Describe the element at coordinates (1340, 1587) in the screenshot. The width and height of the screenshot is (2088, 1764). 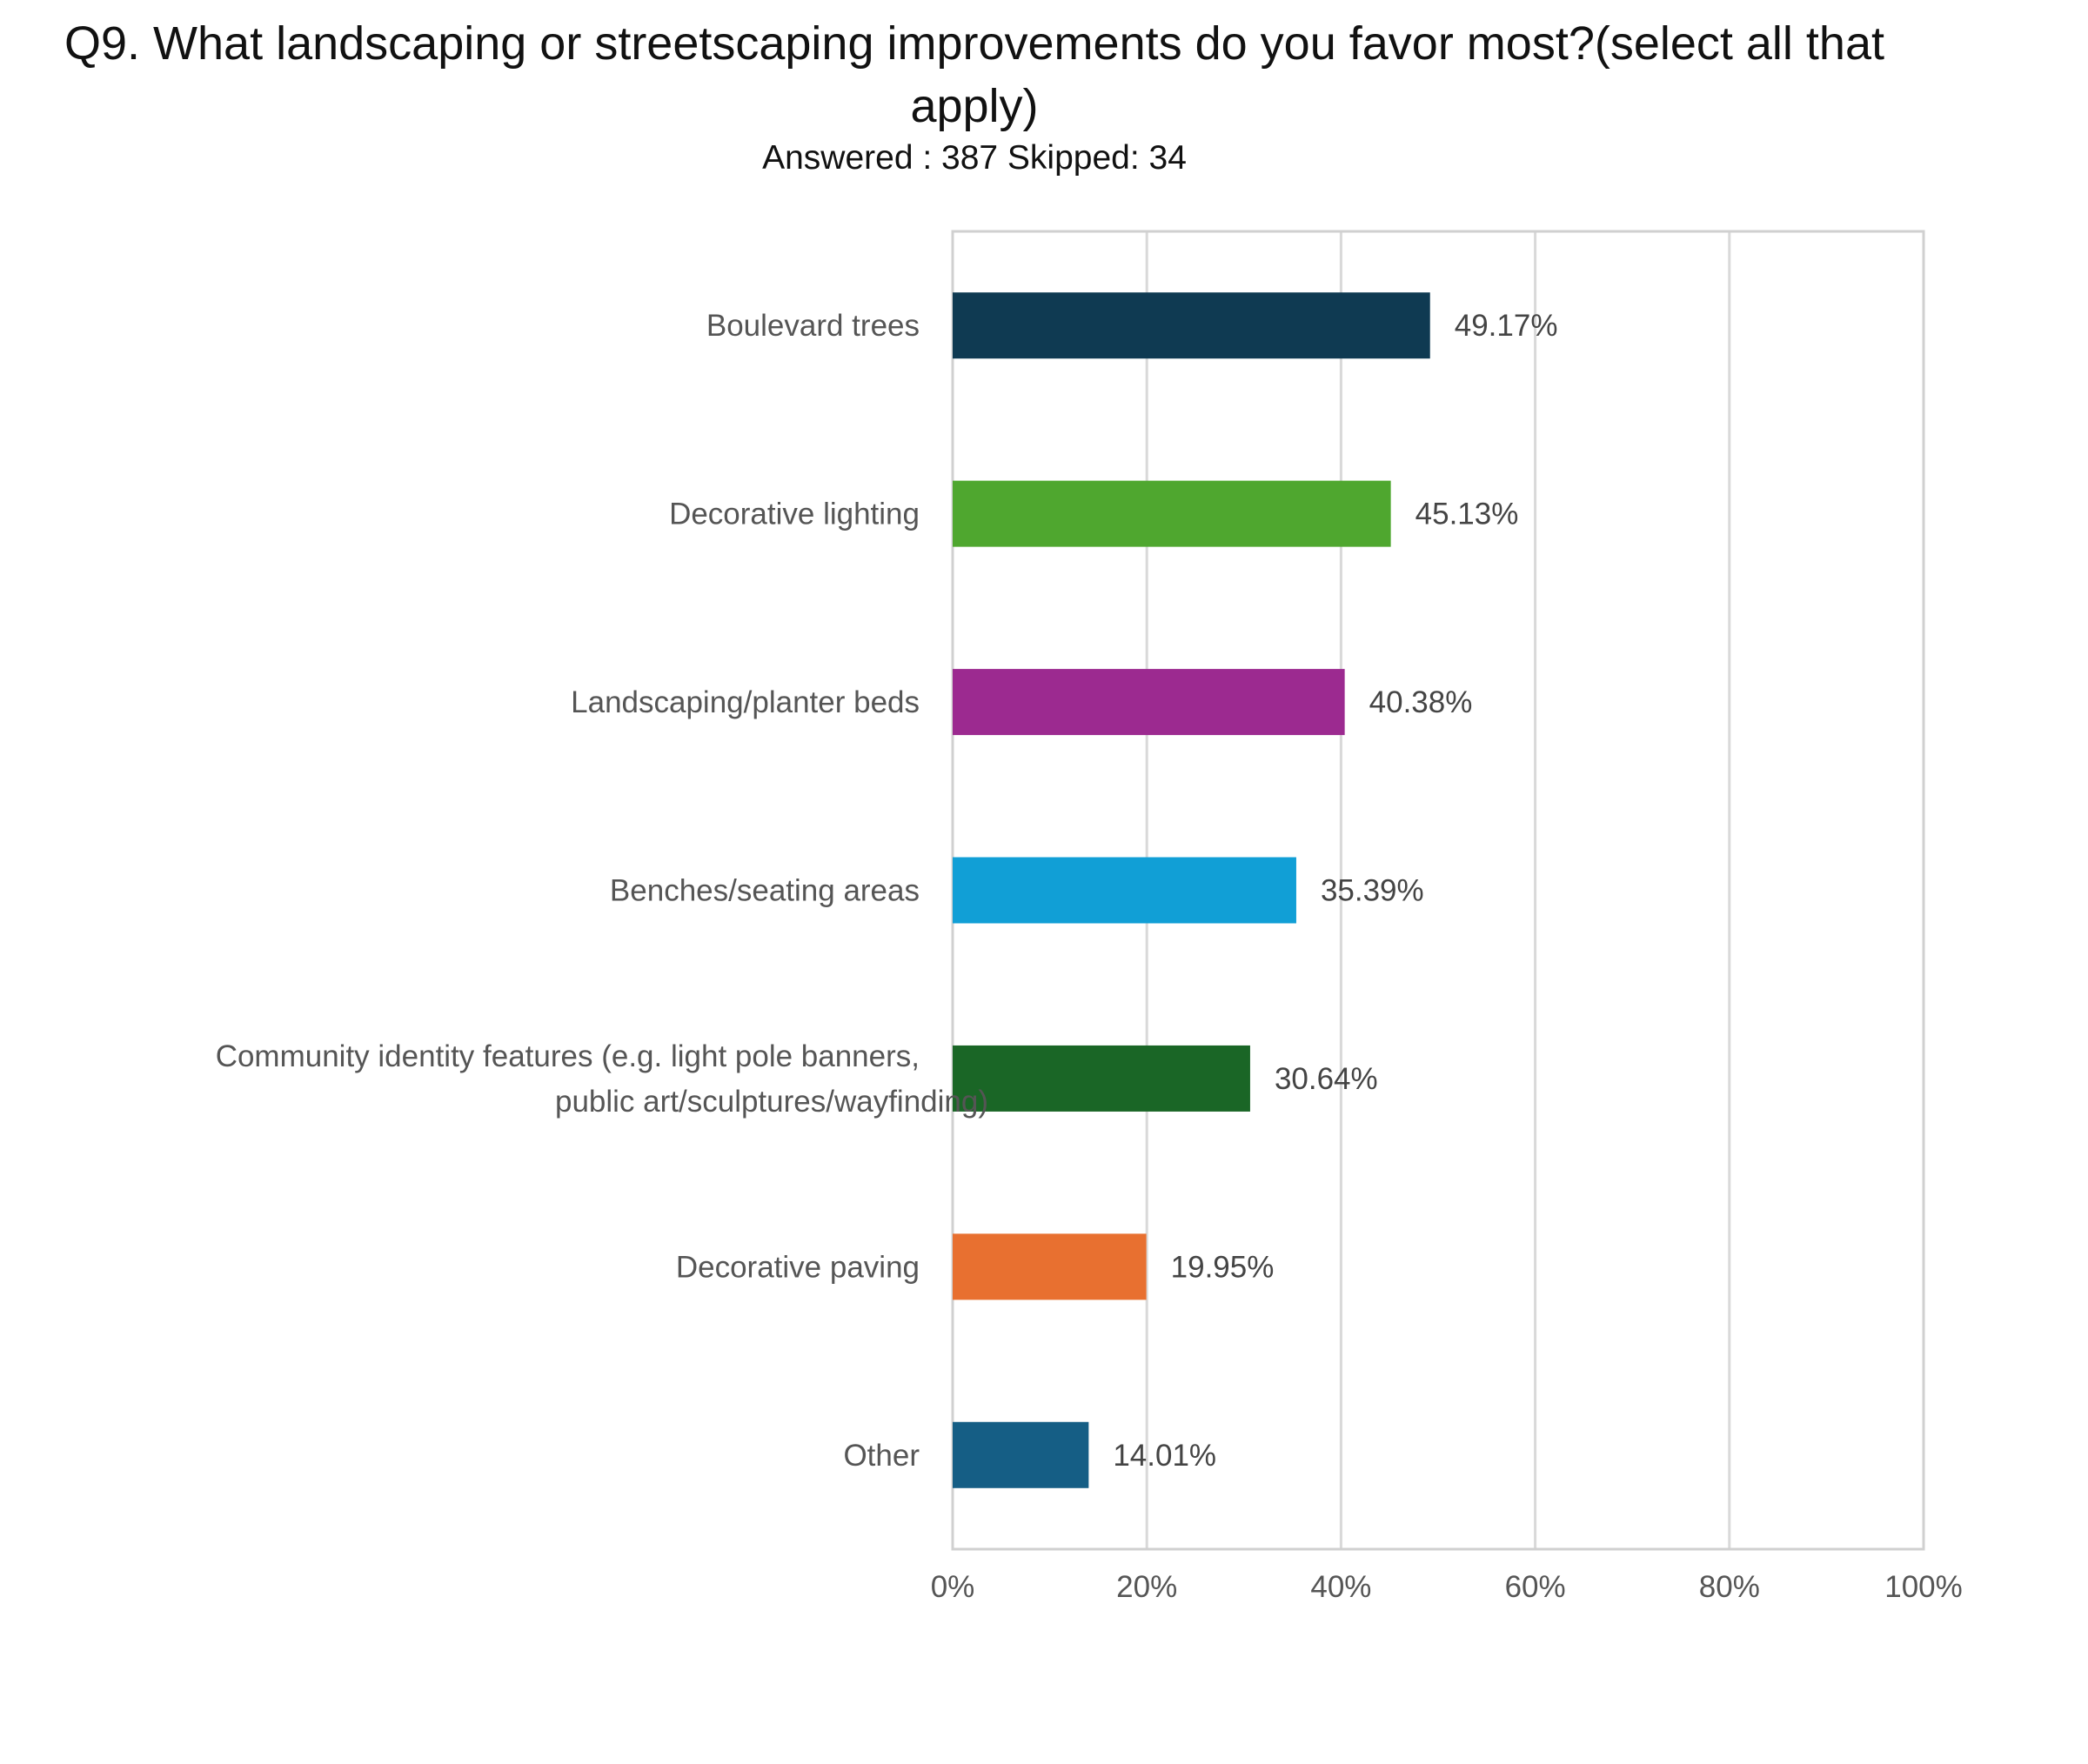
I see `x-tick-label: 40%` at that location.